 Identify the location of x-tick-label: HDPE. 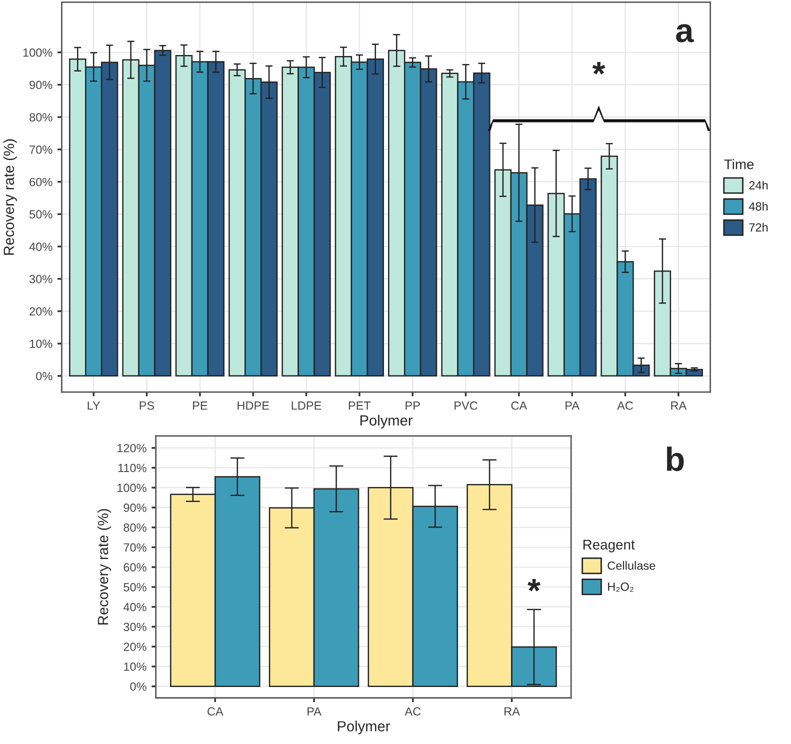
(253, 406).